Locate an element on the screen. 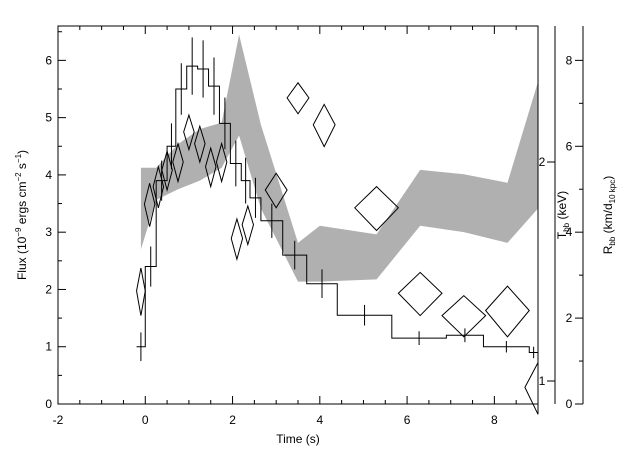 Image resolution: width=640 pixels, height=457 pixels. x-axis-title: Time (s) is located at coordinates (298, 439).